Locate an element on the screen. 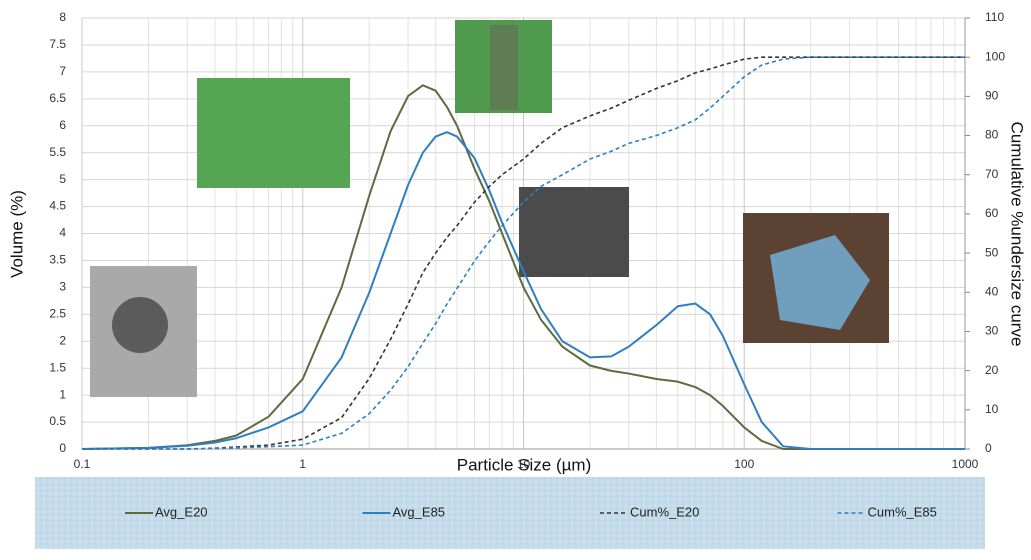 This screenshot has width=1031, height=560. y-tick-label: 0 is located at coordinates (62, 448).